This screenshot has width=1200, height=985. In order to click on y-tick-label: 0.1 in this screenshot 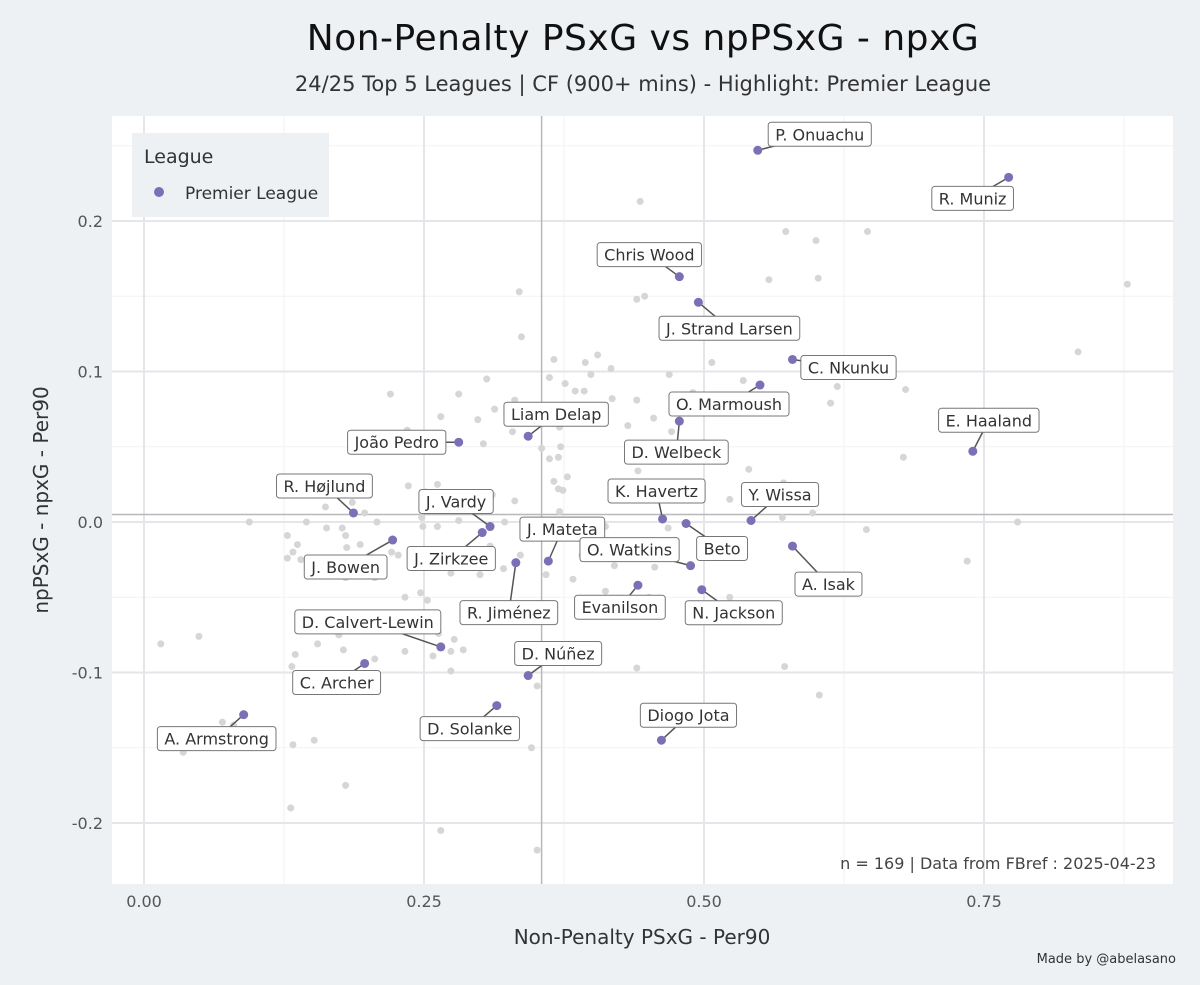, I will do `click(90, 372)`.